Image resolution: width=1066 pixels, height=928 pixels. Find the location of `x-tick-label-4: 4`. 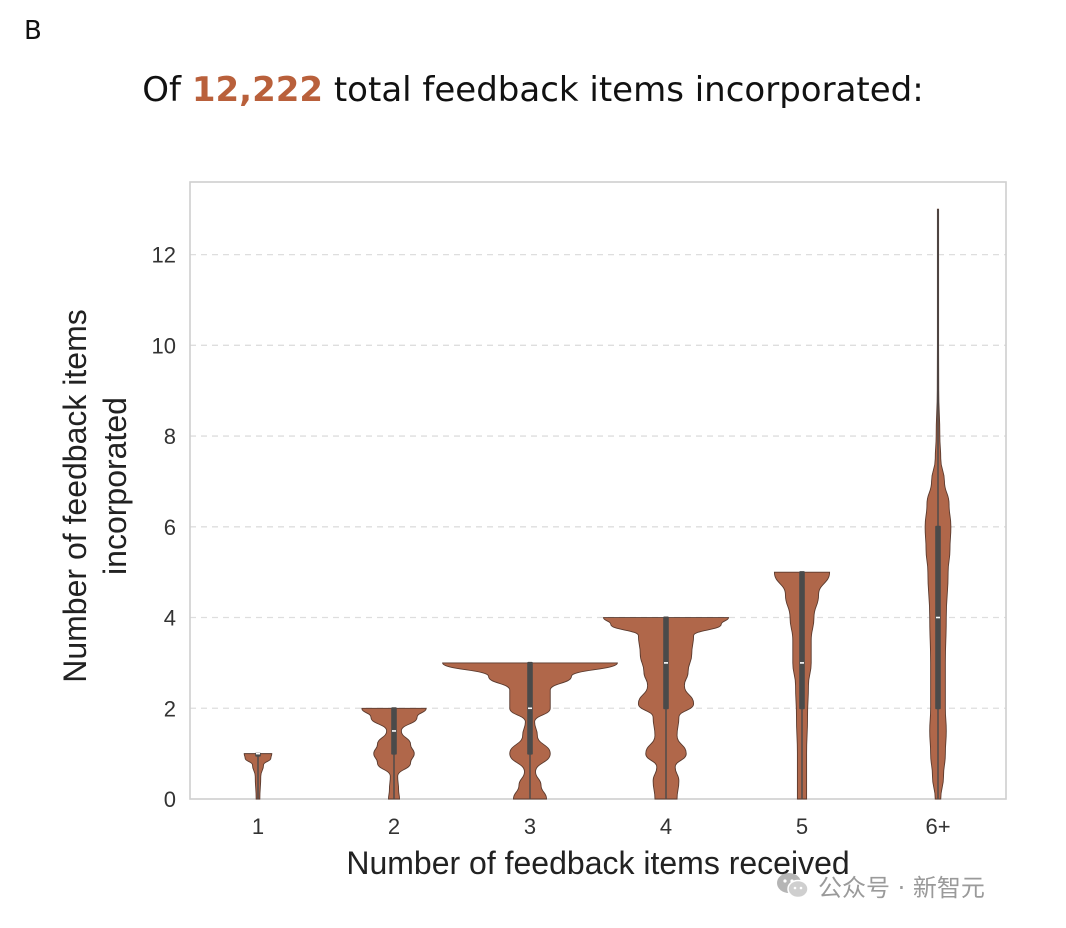

x-tick-label-4: 4 is located at coordinates (666, 826).